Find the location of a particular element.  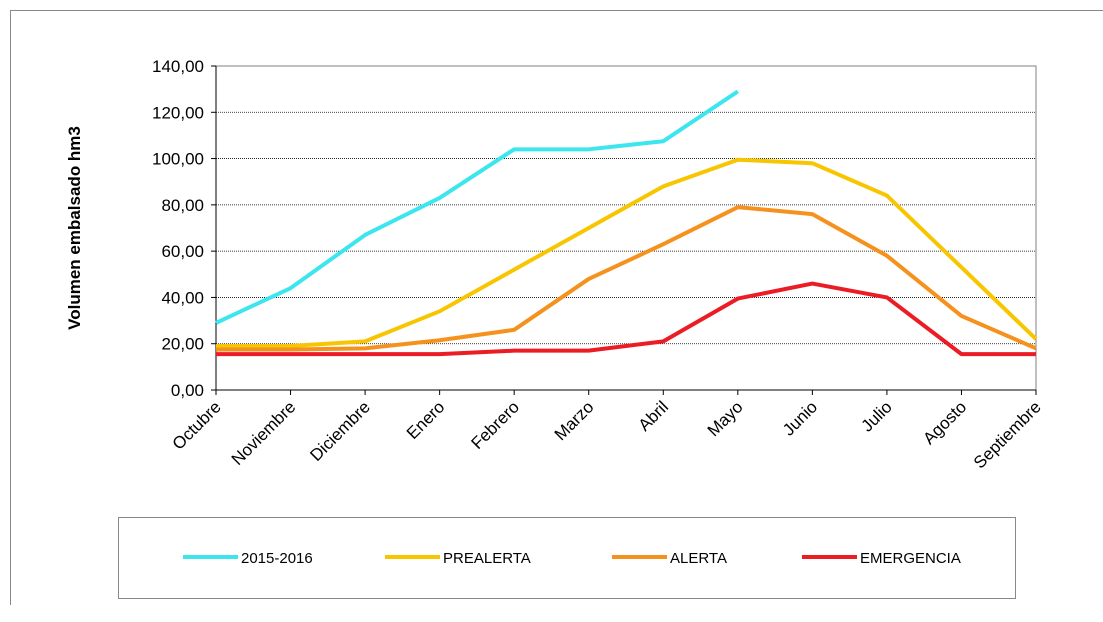

y-tick-label: 120,00 is located at coordinates (178, 112).